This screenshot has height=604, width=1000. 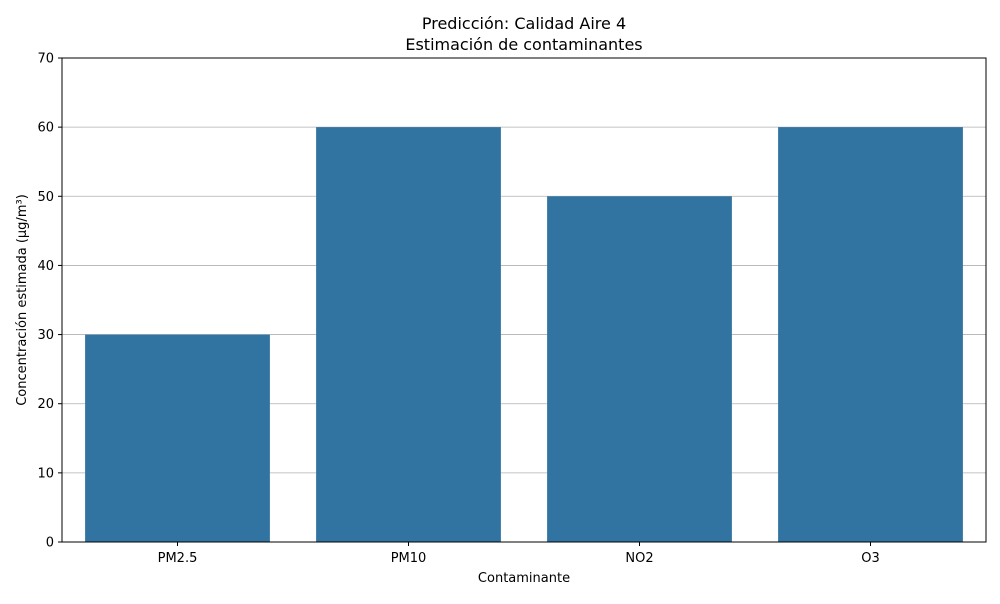 I want to click on y-tick-label: 30, so click(x=45, y=335).